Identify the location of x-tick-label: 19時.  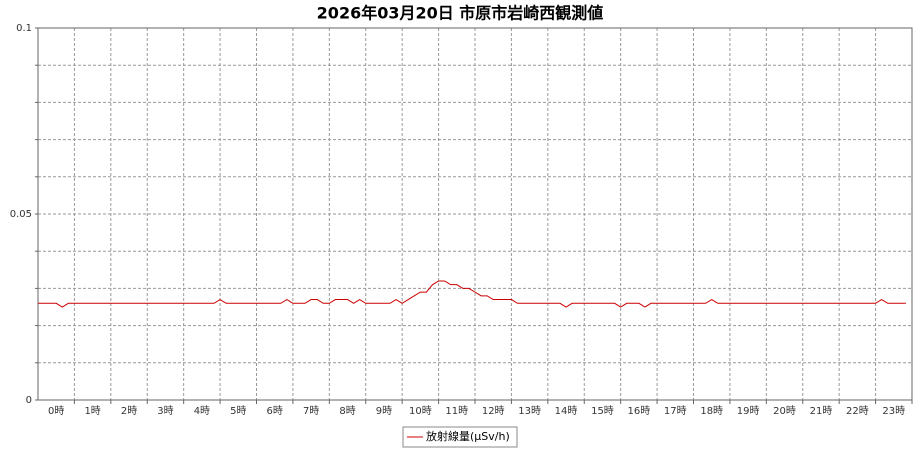
(748, 411).